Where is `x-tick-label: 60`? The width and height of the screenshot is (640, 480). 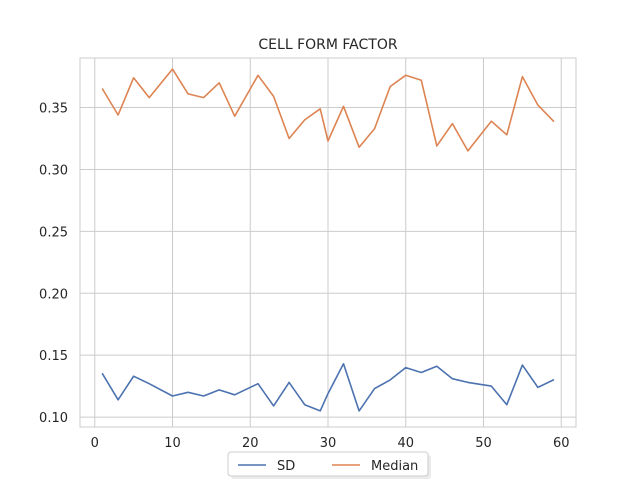
x-tick-label: 60 is located at coordinates (561, 443).